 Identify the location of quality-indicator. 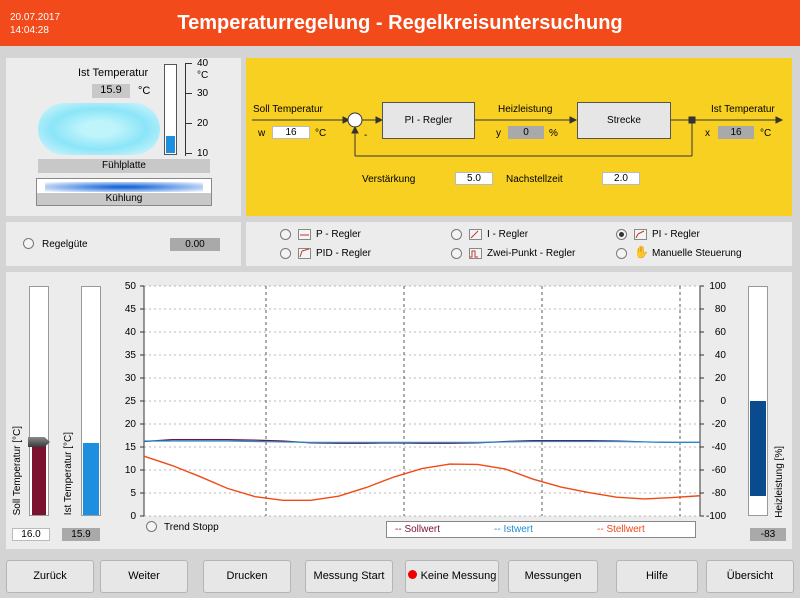
(28, 243).